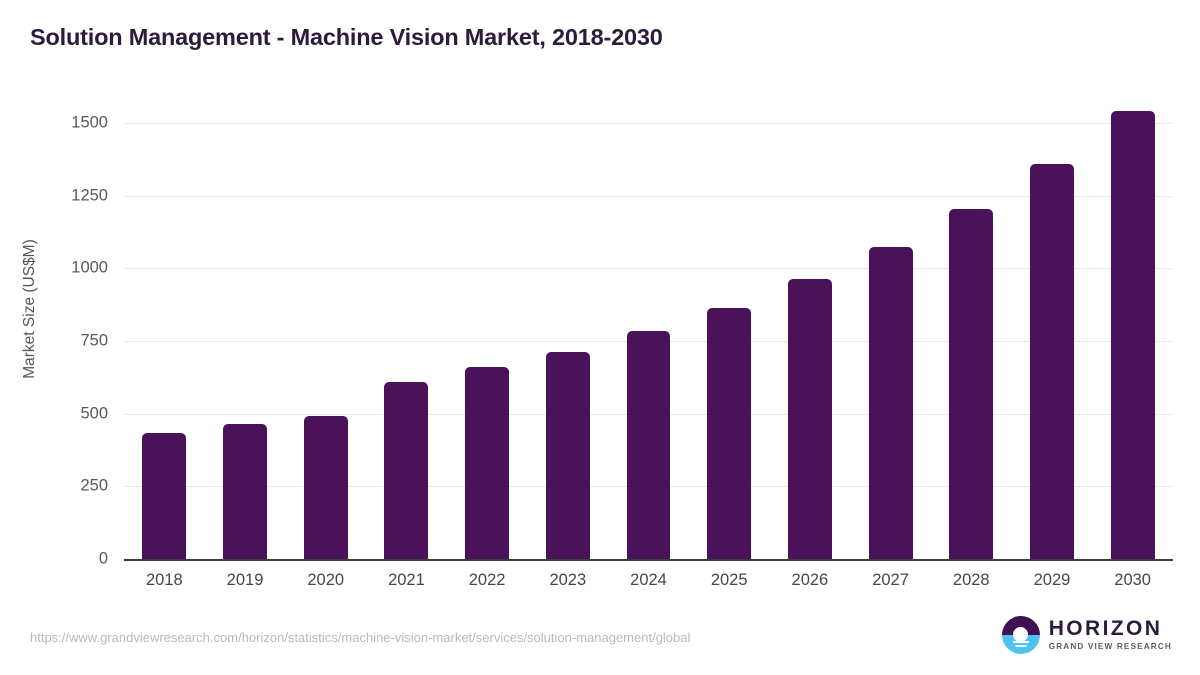 This screenshot has height=675, width=1200. I want to click on bar-column-2026, so click(809, 329).